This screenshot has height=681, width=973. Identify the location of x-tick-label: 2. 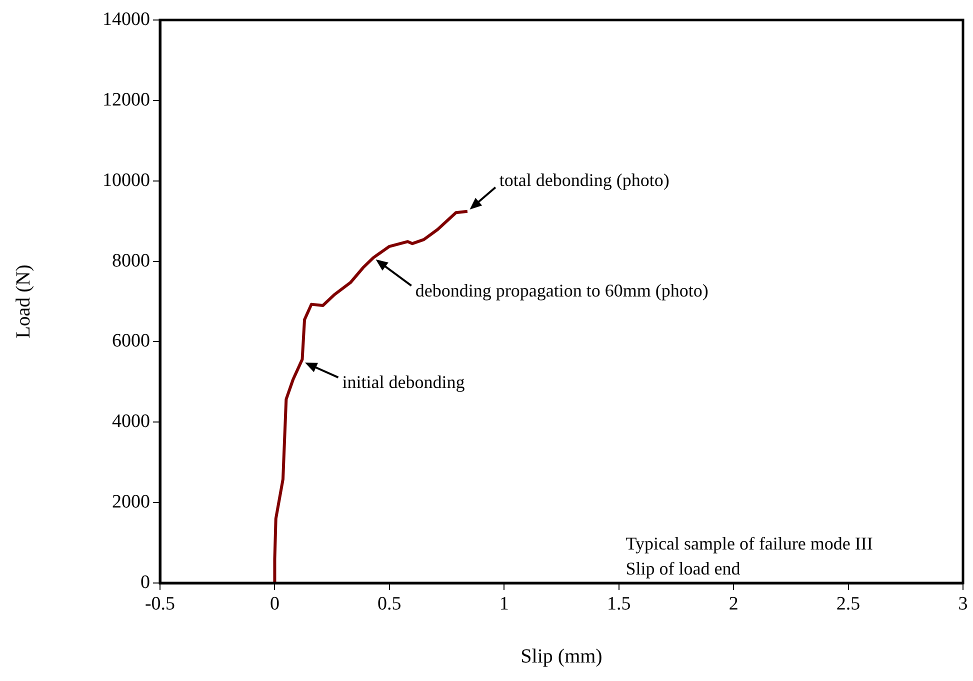
(733, 603).